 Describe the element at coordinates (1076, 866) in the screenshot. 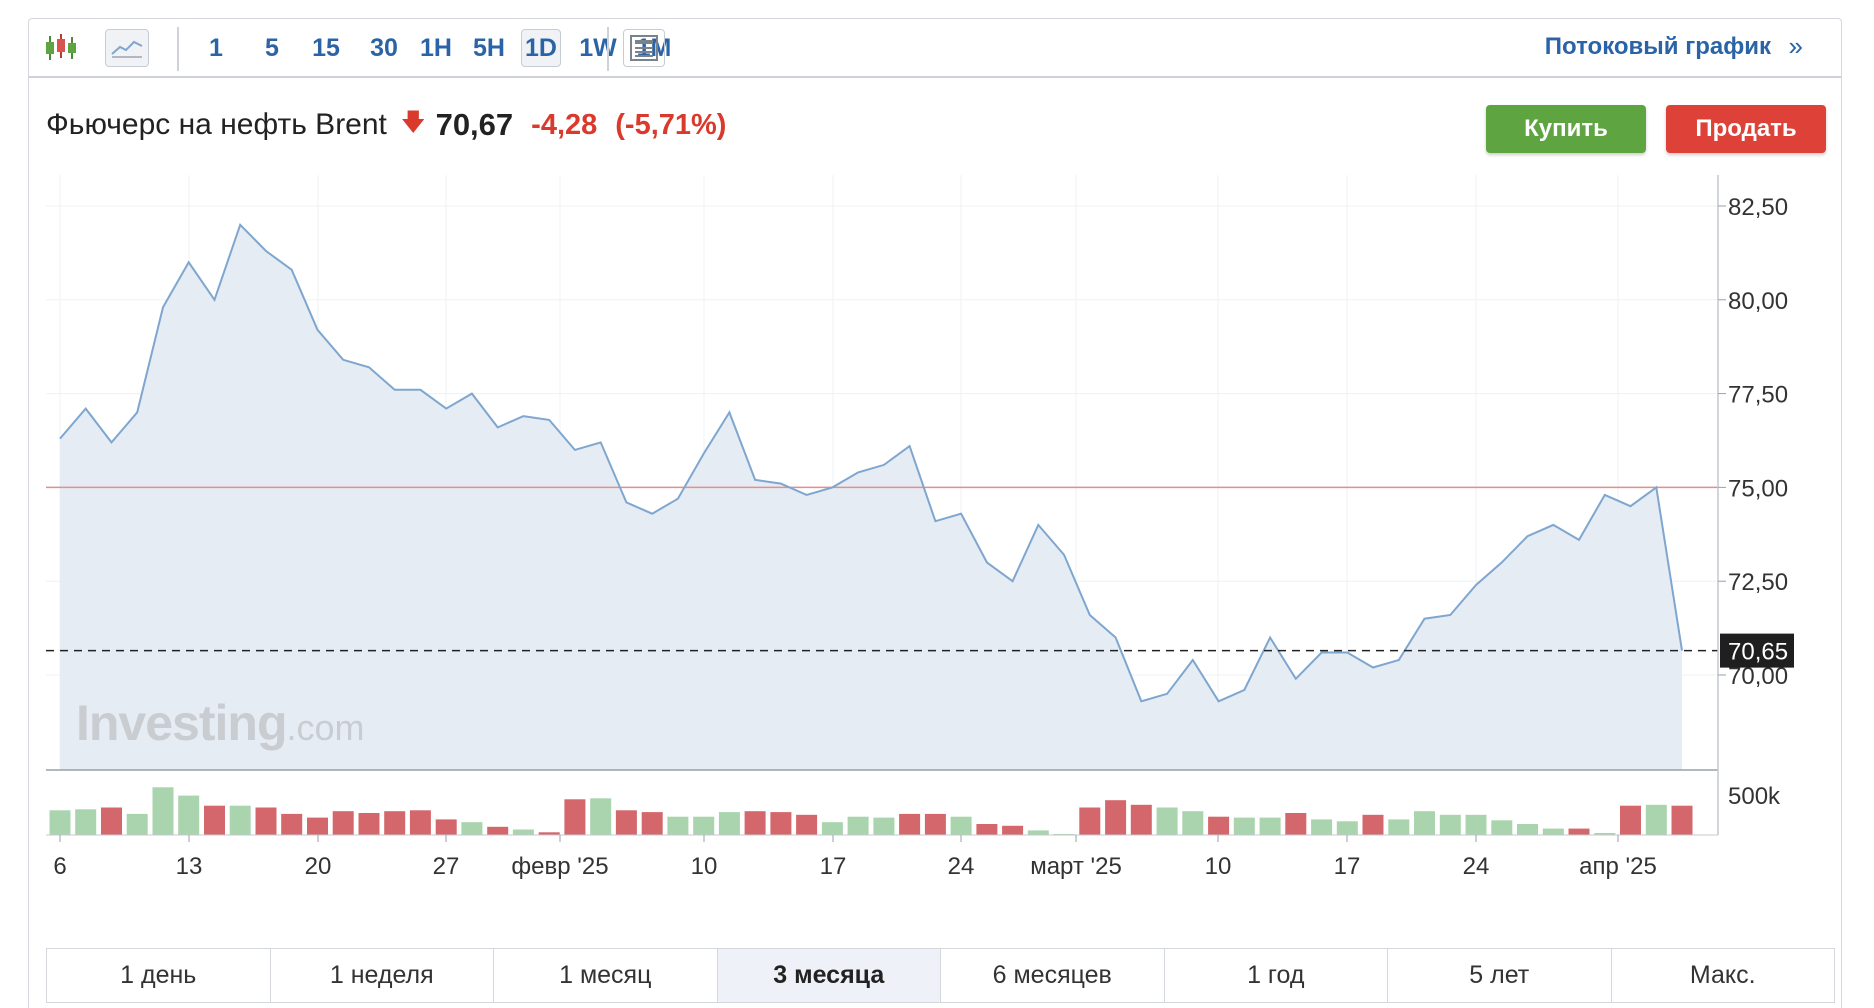

I see `x-tick-label: март '25` at that location.